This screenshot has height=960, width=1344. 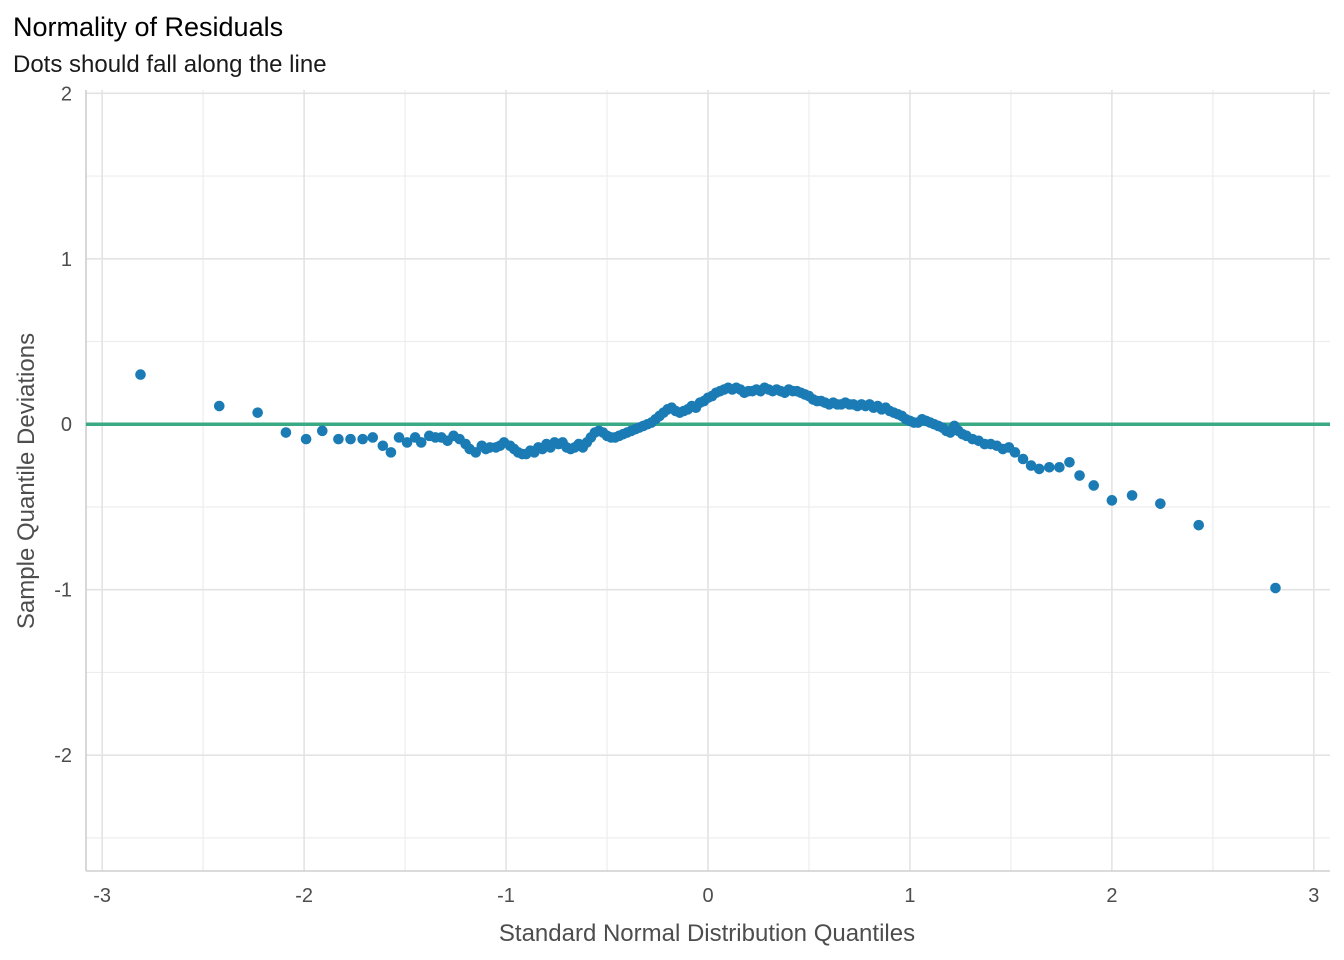 I want to click on y-tick-label: -1, so click(x=63, y=591).